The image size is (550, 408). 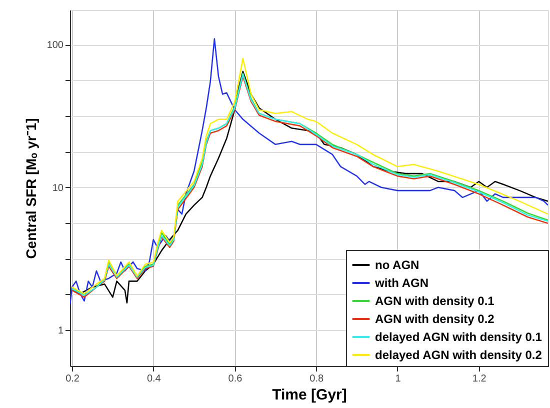 I want to click on x-tick-label: 0.8, so click(x=317, y=379).